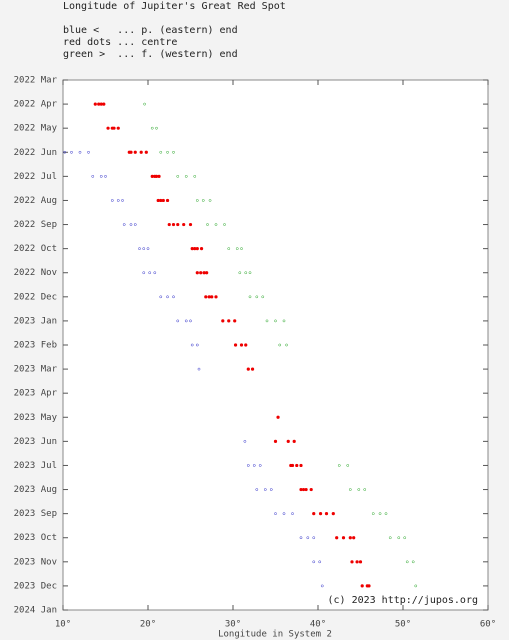 This screenshot has height=640, width=509. What do you see at coordinates (148, 625) in the screenshot?
I see `x-tick-label: 20°` at bounding box center [148, 625].